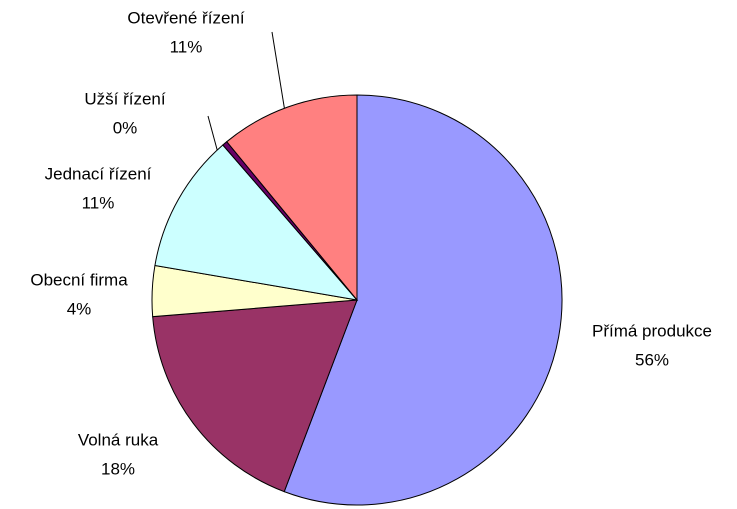 This screenshot has height=509, width=737. Describe the element at coordinates (125, 127) in the screenshot. I see `slice-value-label: 0%` at that location.